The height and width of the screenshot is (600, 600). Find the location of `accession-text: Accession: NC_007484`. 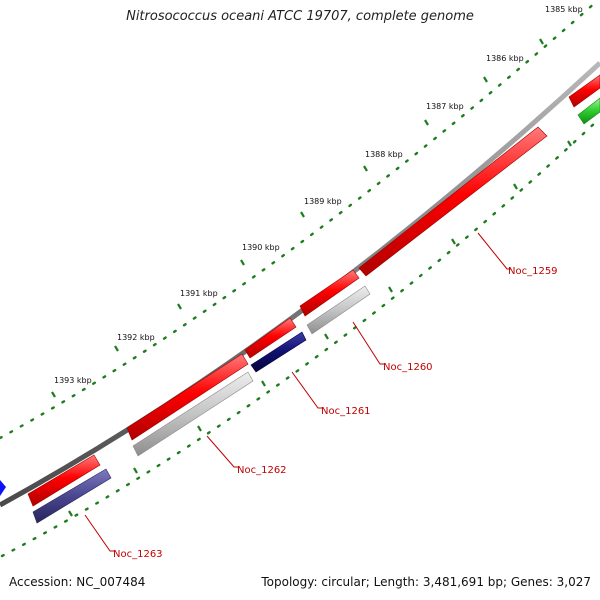

accession-text: Accession: NC_007484 is located at coordinates (77, 582).